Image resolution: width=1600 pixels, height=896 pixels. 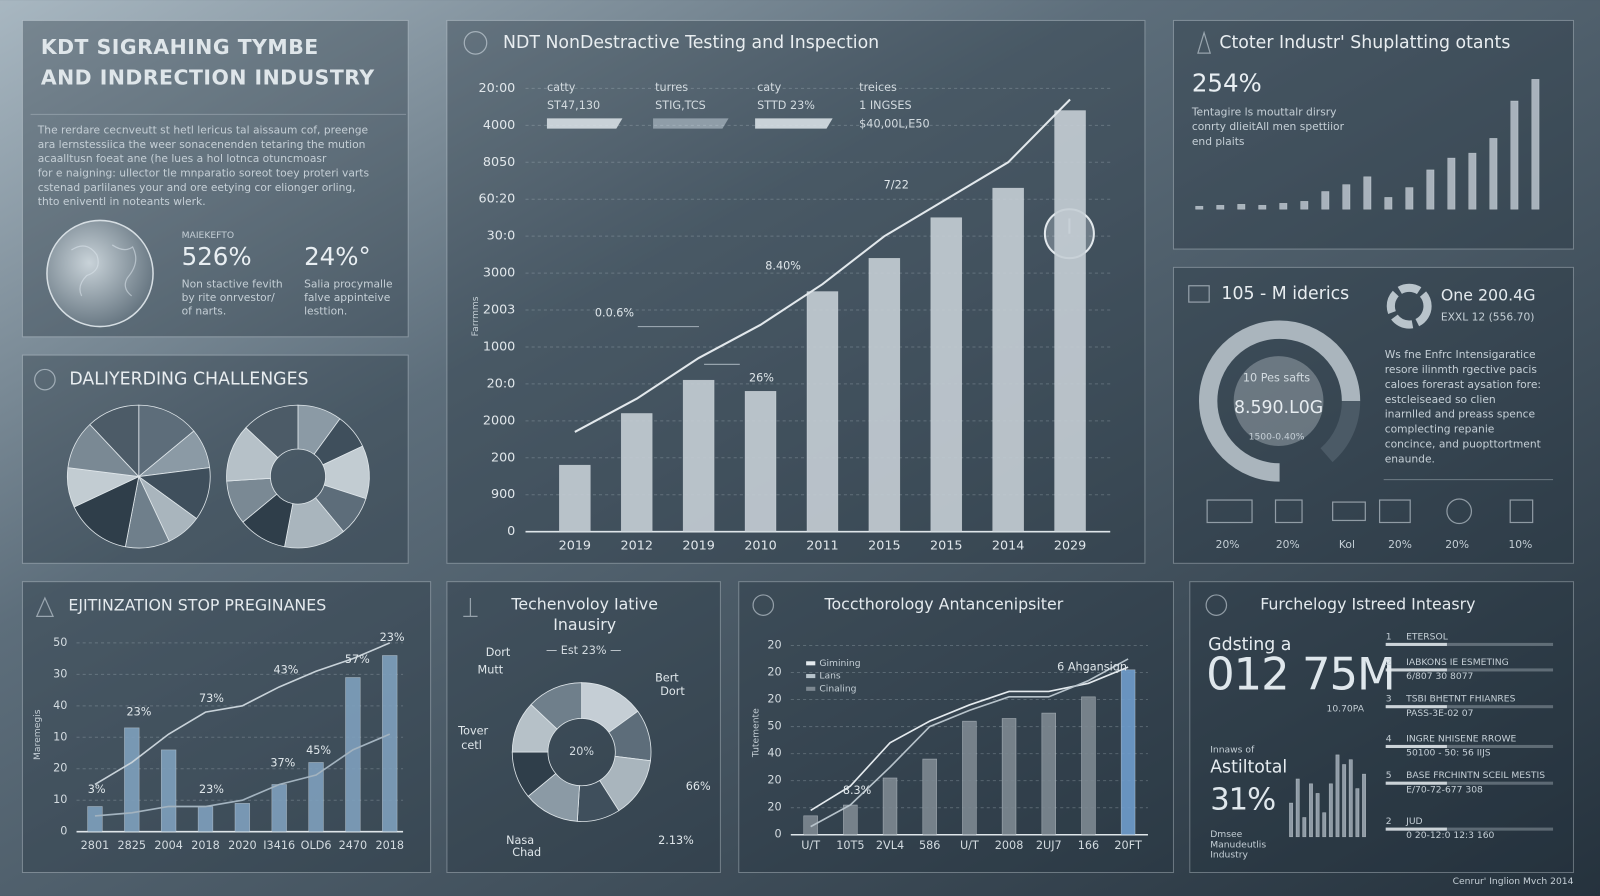 What do you see at coordinates (667, 678) in the screenshot?
I see `annotation: Bert` at bounding box center [667, 678].